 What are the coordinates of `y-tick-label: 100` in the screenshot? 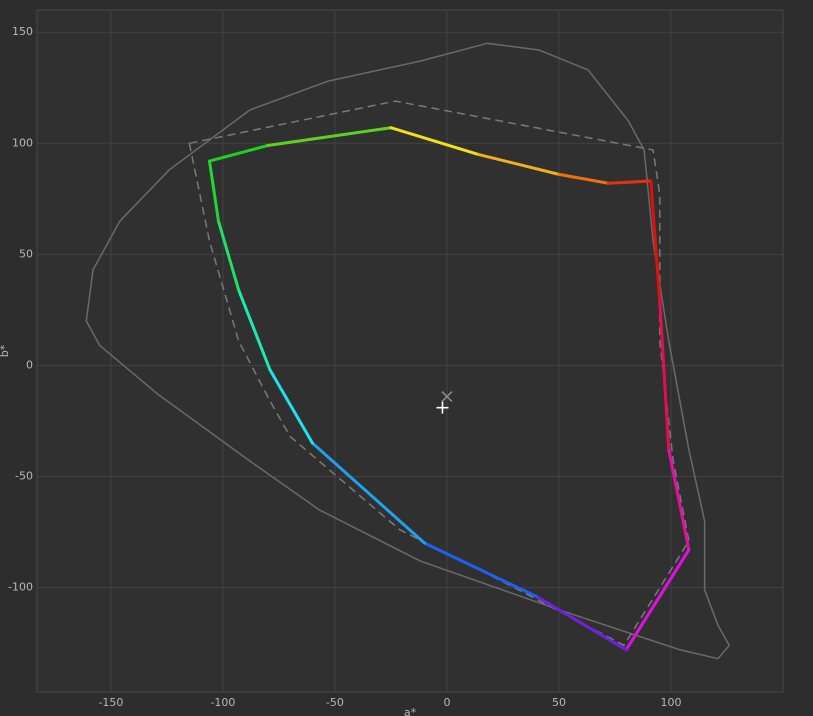 It's located at (22, 142).